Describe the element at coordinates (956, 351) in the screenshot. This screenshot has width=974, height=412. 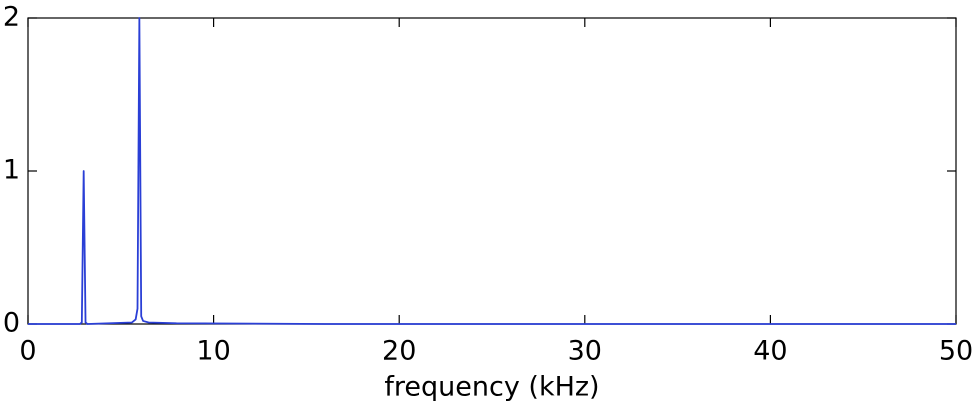
I see `x-tick-label: 50` at that location.